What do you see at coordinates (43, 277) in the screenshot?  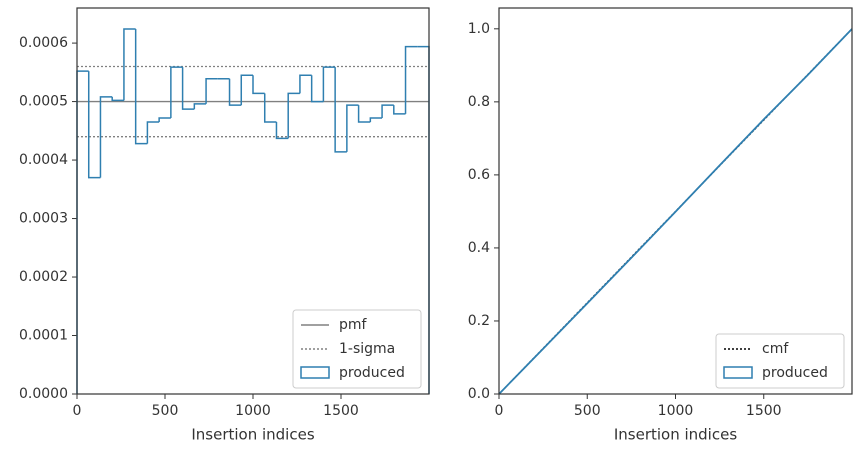 I see `y-tick-label: 0.0002` at bounding box center [43, 277].